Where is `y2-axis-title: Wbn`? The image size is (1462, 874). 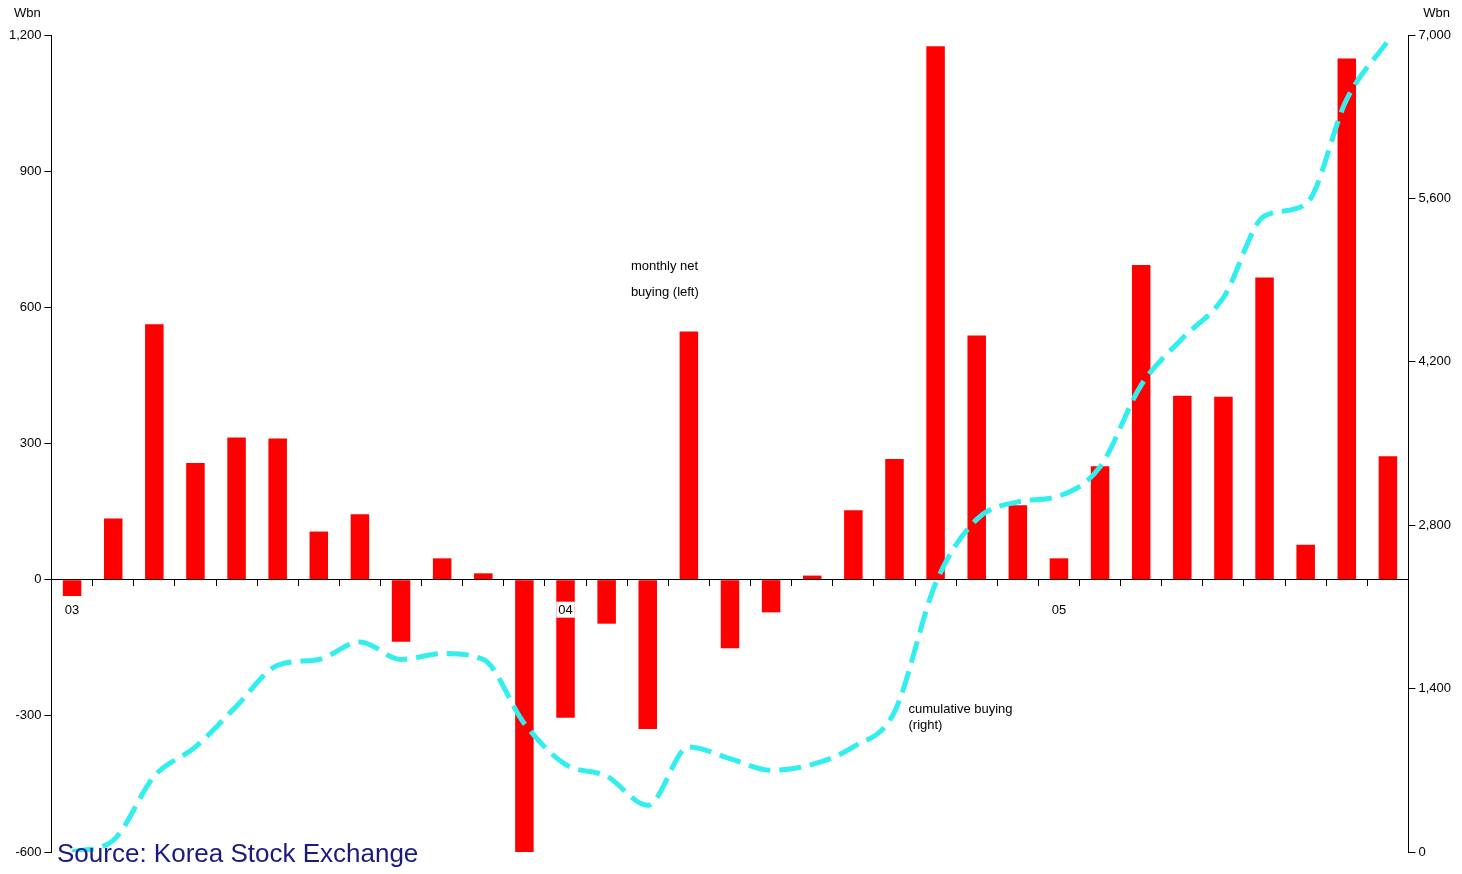 y2-axis-title: Wbn is located at coordinates (1436, 13).